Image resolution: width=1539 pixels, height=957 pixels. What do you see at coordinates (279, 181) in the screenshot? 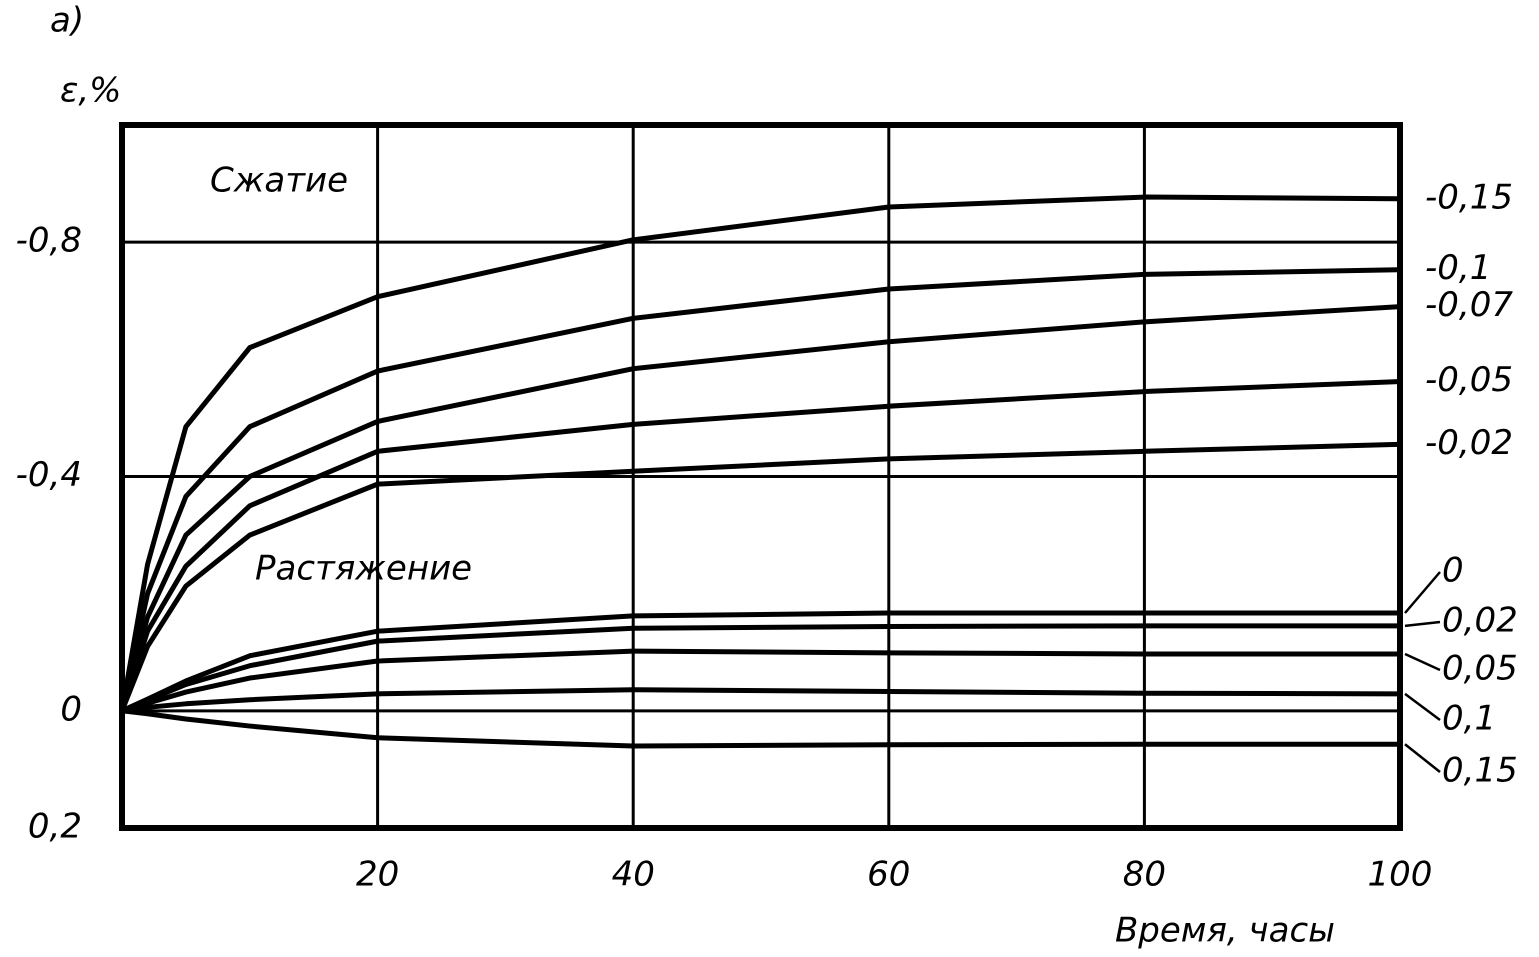
I see `annotation: Сжатие` at bounding box center [279, 181].